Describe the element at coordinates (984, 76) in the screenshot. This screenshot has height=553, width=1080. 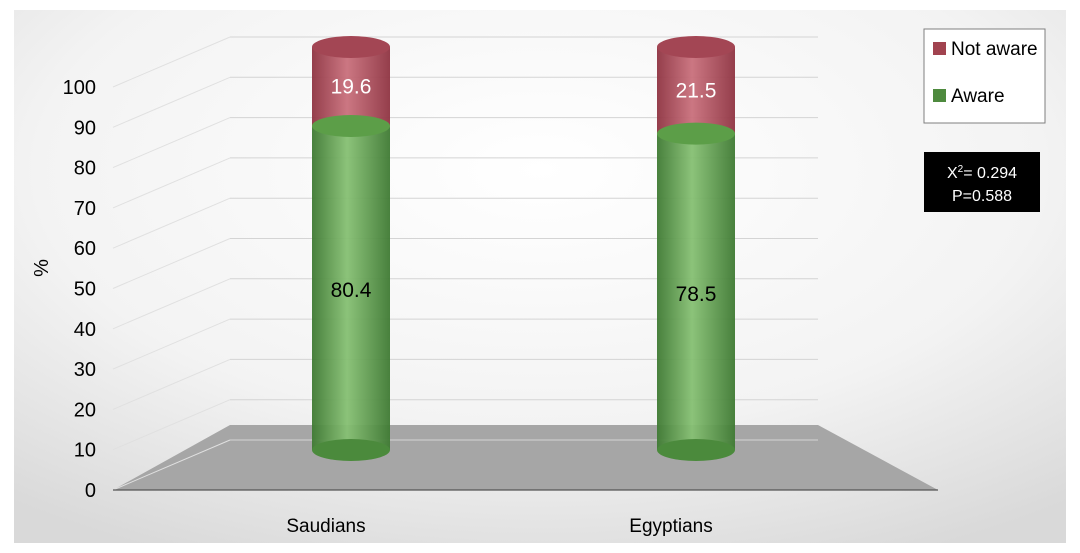
I see `legend: Not aware Aware` at that location.